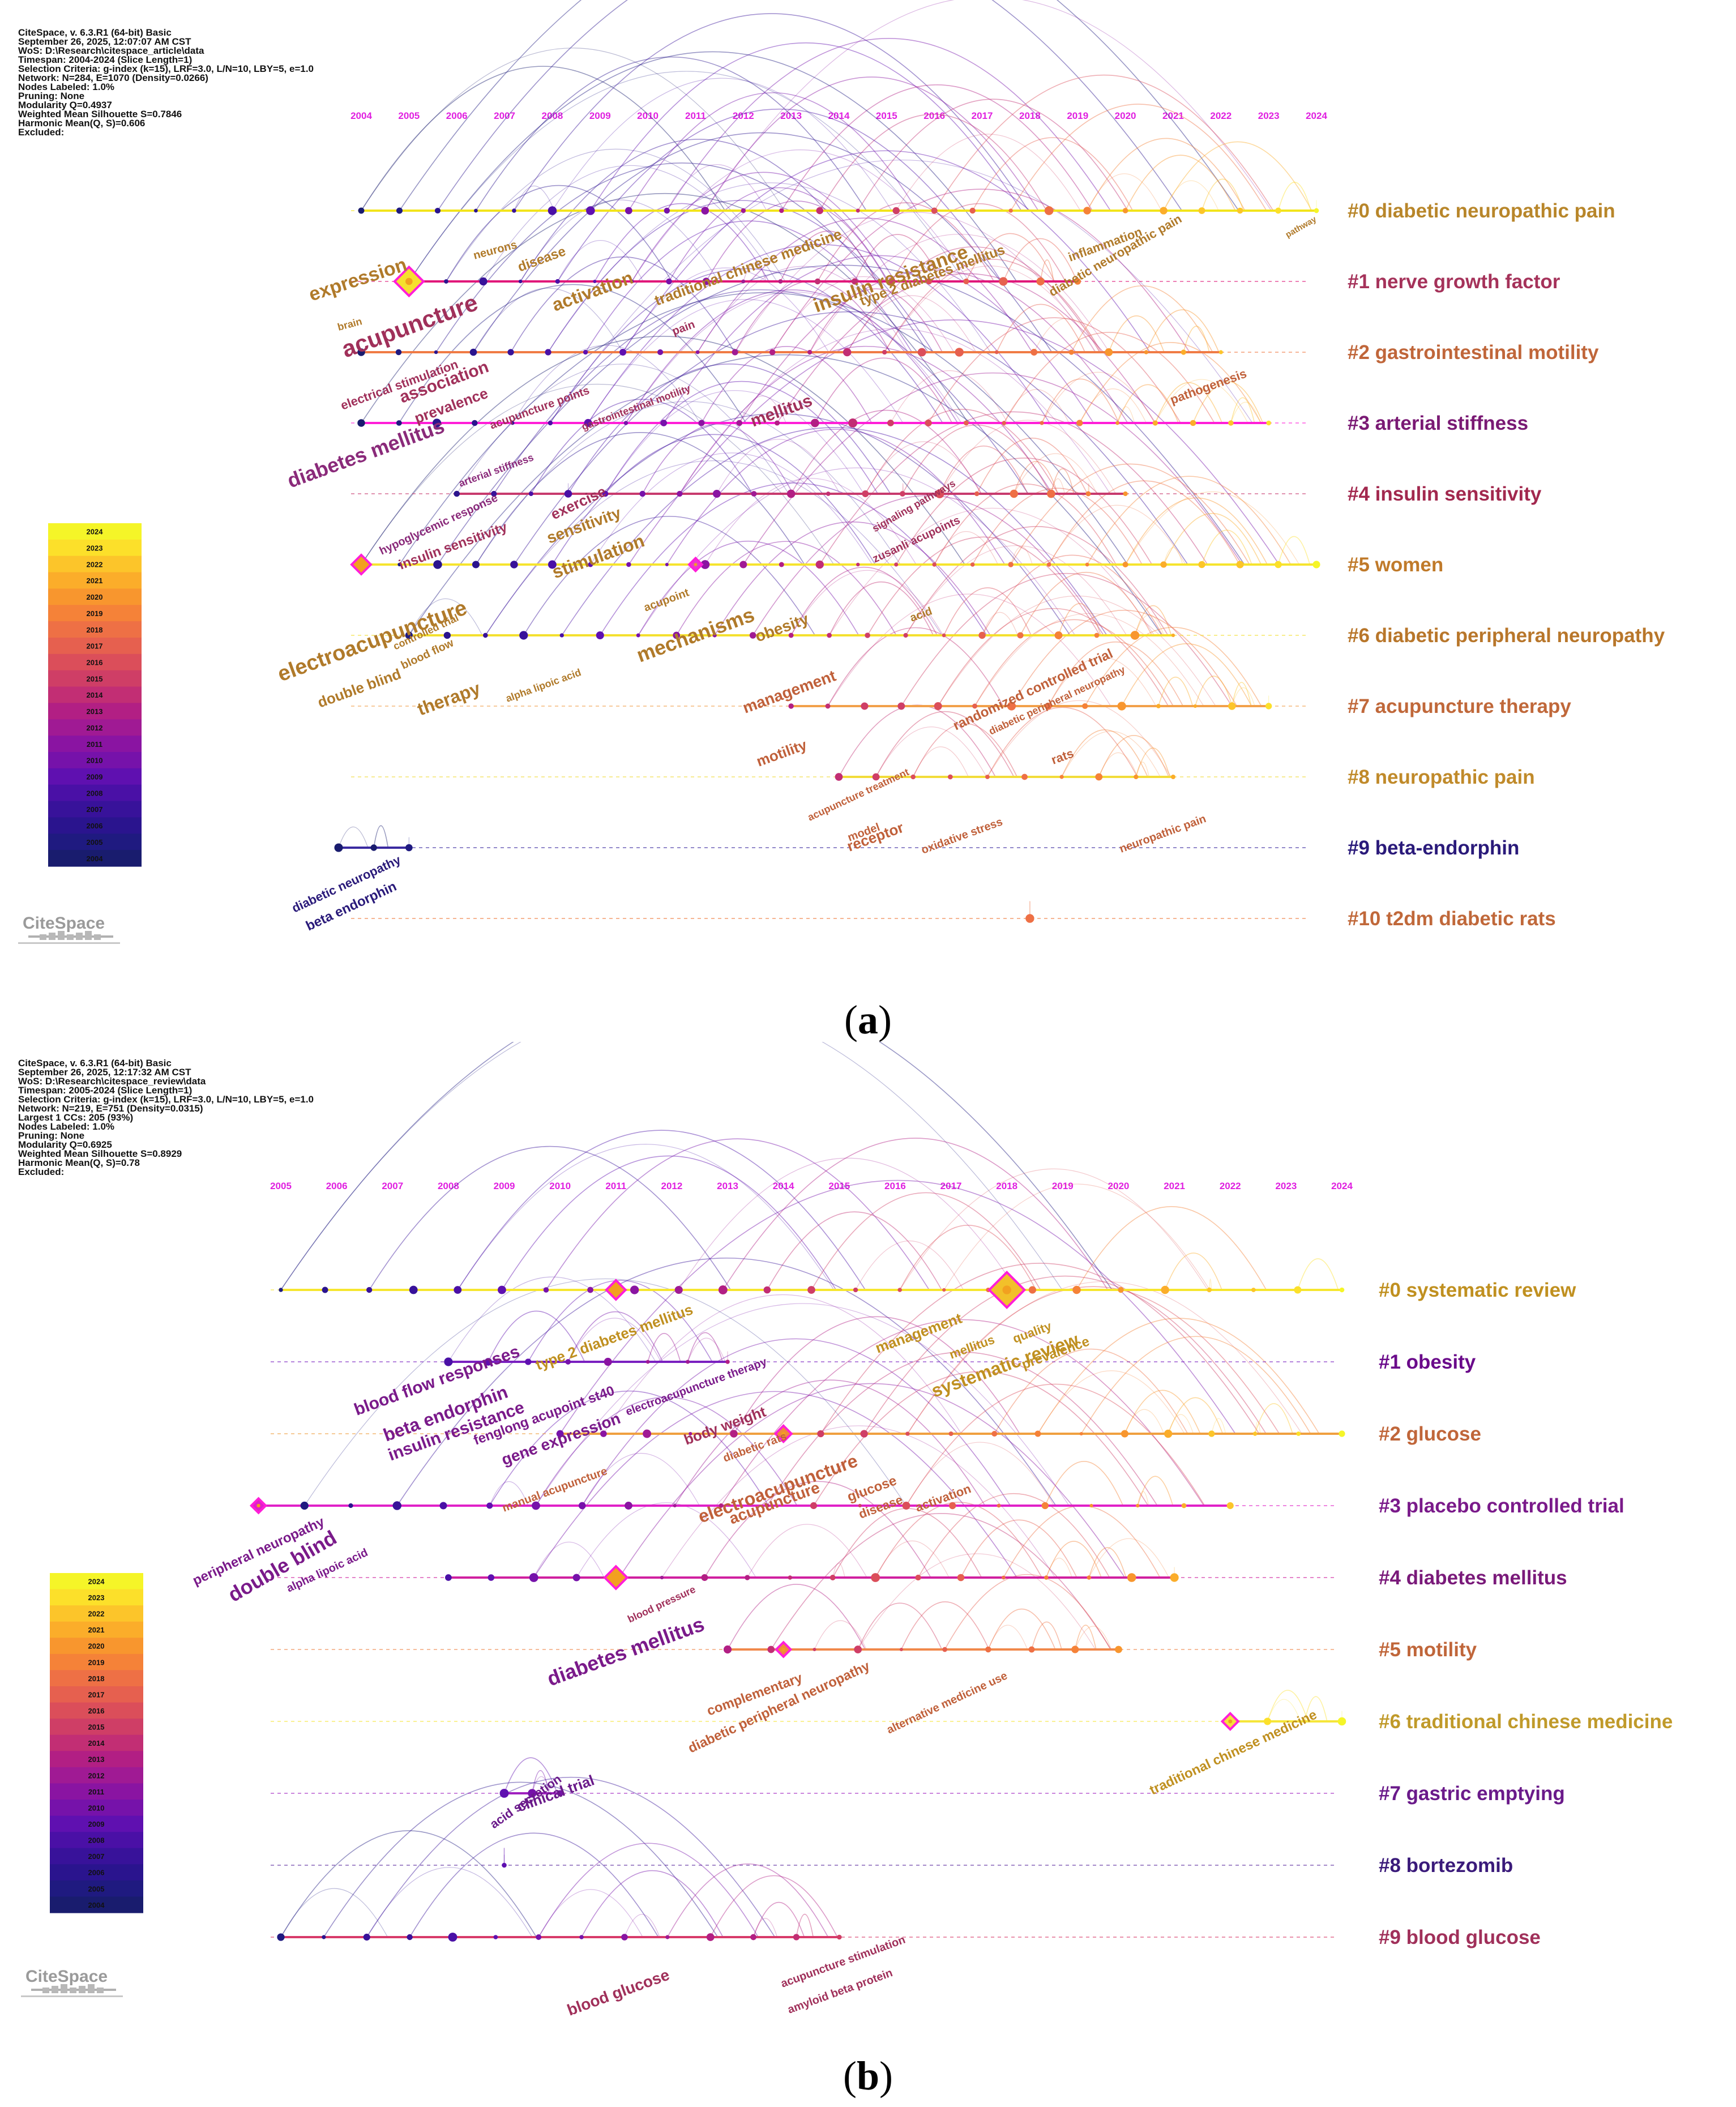 Image resolution: width=1736 pixels, height=2107 pixels. What do you see at coordinates (1438, 423) in the screenshot?
I see `cluster-label: #3 arterial stiffness` at bounding box center [1438, 423].